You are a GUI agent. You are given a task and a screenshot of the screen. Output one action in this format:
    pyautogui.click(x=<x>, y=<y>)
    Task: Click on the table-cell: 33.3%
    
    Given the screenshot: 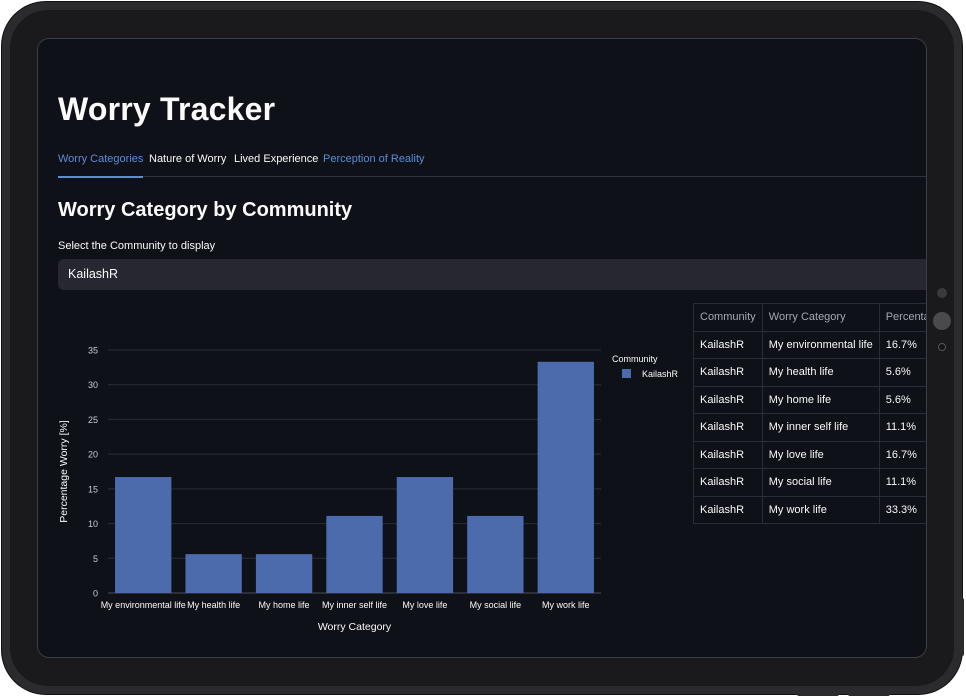 What is the action you would take?
    pyautogui.click(x=902, y=509)
    